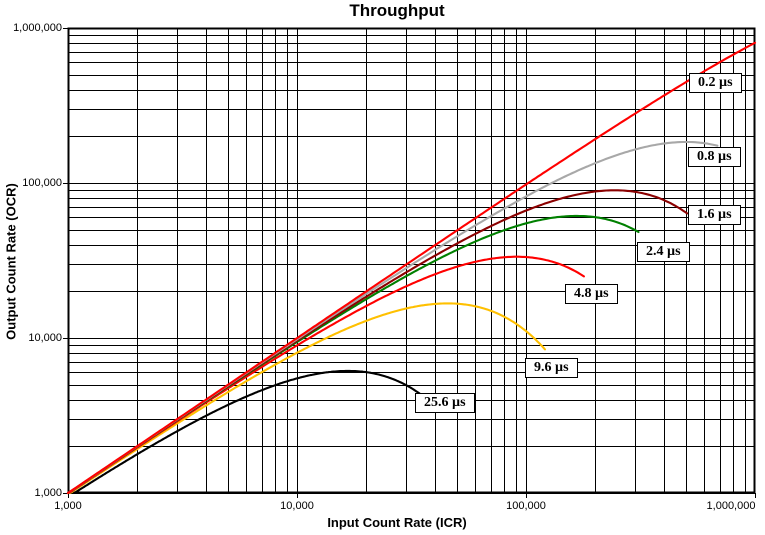  What do you see at coordinates (37, 28) in the screenshot?
I see `y-tick-1000000: 1,000,000` at bounding box center [37, 28].